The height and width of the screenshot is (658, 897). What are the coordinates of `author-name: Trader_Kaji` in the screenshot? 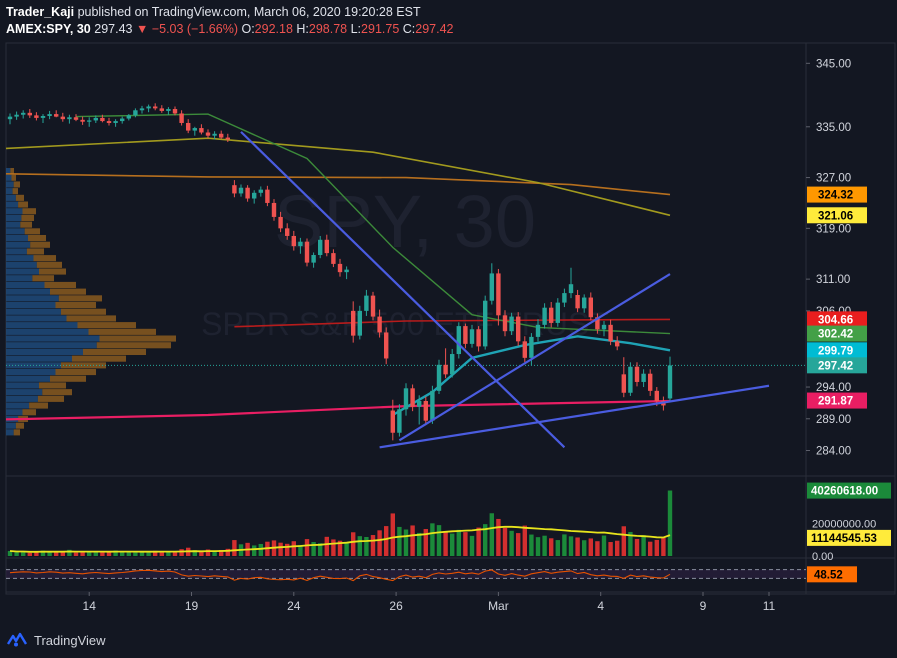 It's located at (40, 12).